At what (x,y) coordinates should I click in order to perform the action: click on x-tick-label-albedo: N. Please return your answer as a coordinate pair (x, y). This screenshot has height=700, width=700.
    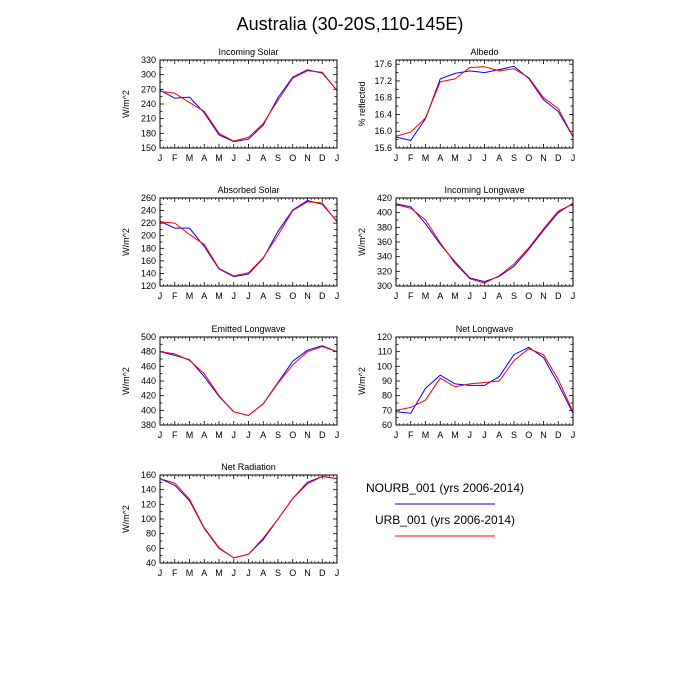
    Looking at the image, I should click on (543, 158).